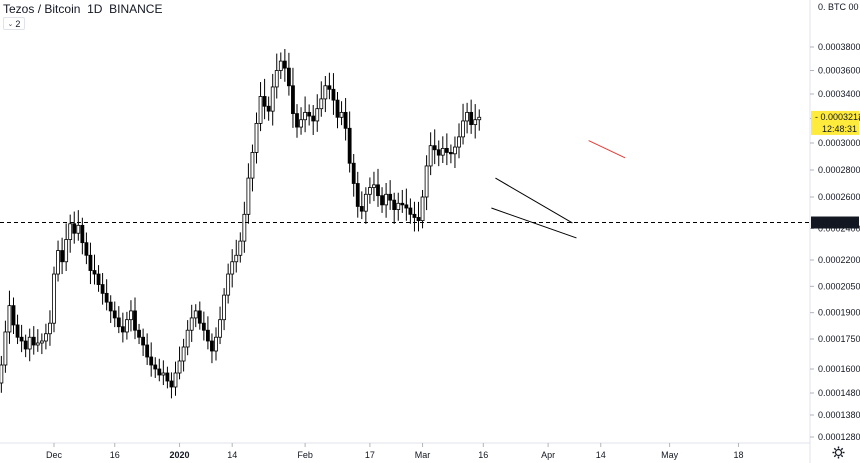 The width and height of the screenshot is (860, 463). I want to click on y-tick-label: 0.0003800, so click(839, 47).